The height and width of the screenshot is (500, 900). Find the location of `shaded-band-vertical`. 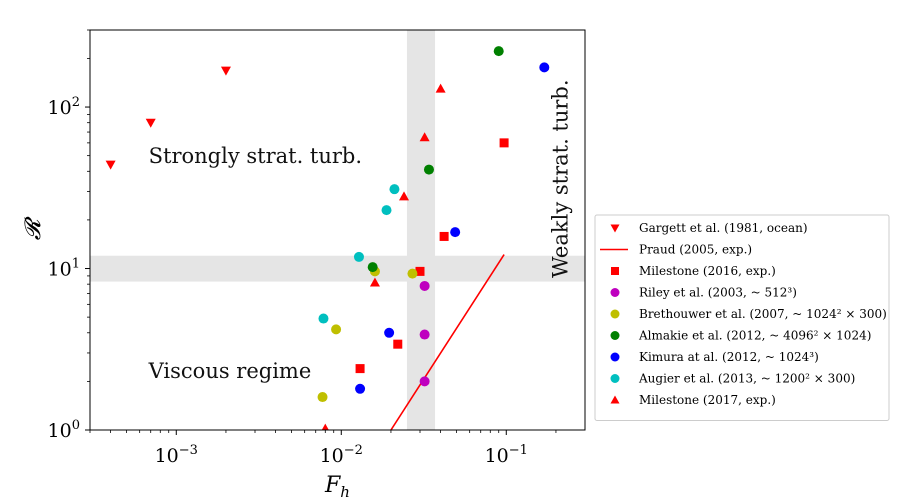

shaded-band-vertical is located at coordinates (421, 230).